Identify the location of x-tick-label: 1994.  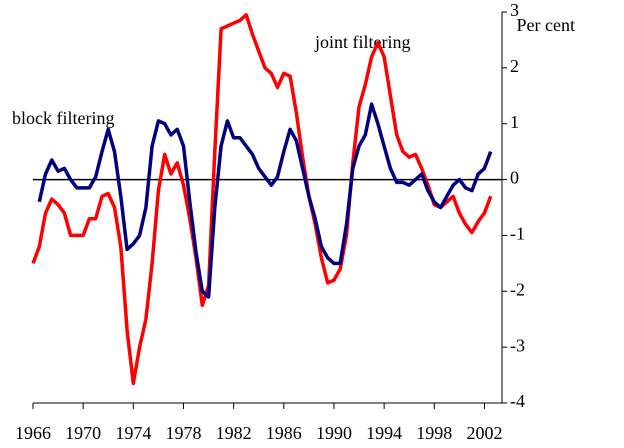
(384, 433).